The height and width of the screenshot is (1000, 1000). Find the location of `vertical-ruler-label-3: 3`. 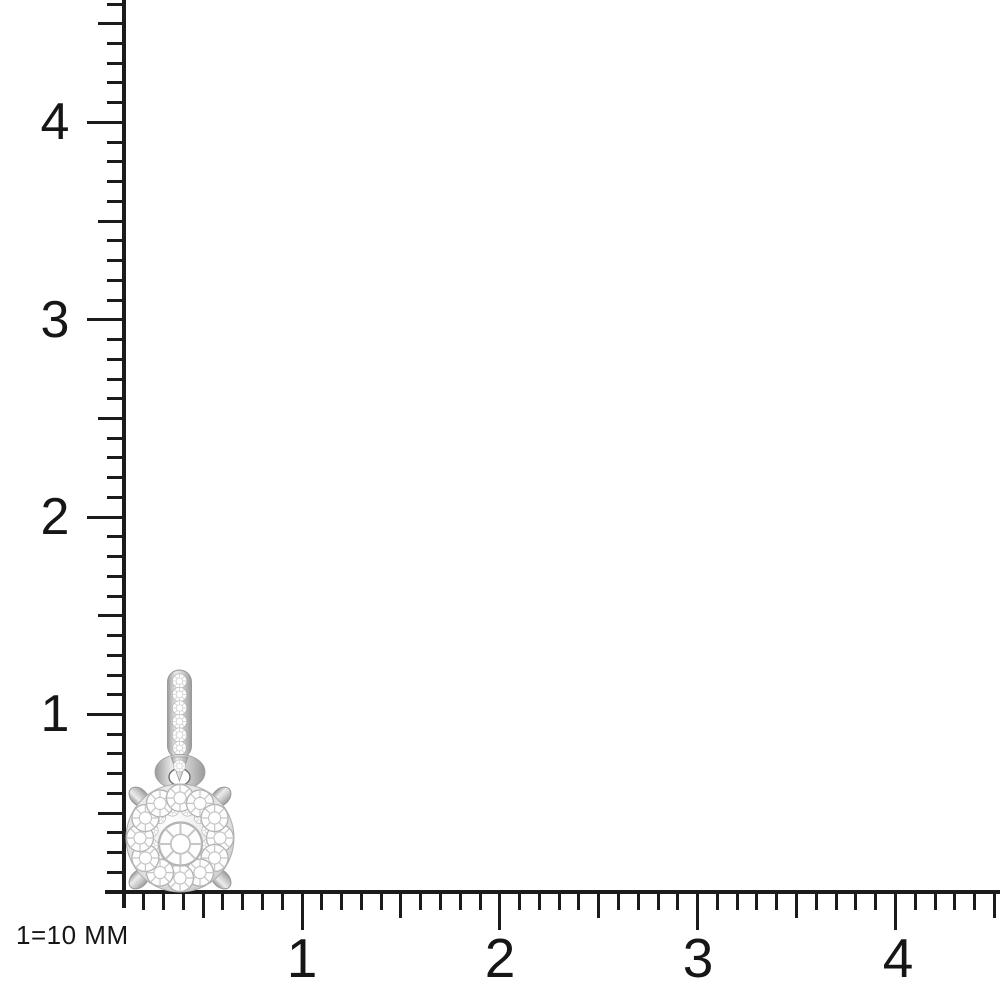

vertical-ruler-label-3: 3 is located at coordinates (55, 320).